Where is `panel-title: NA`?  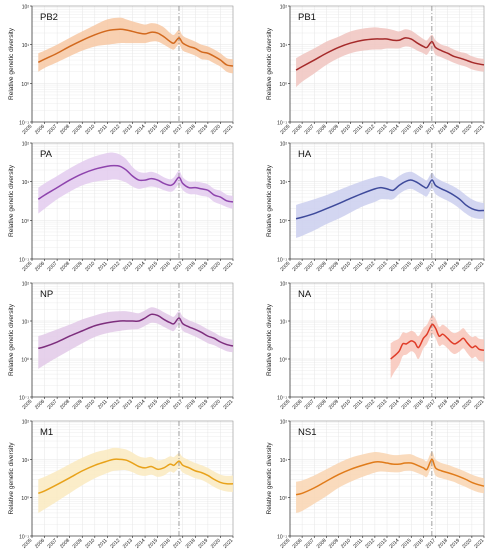
panel-title: NA is located at coordinates (305, 294).